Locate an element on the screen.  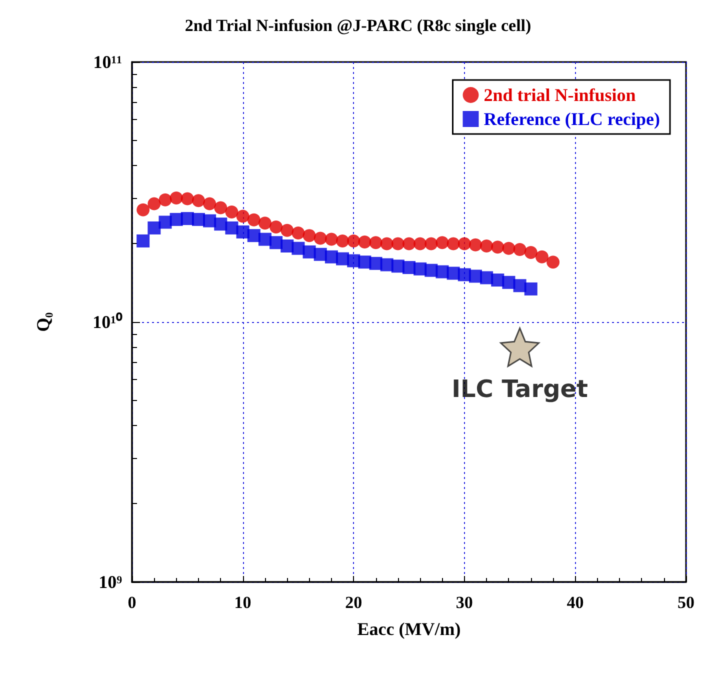
y-tick-label: 10¹⁰ is located at coordinates (107, 322).